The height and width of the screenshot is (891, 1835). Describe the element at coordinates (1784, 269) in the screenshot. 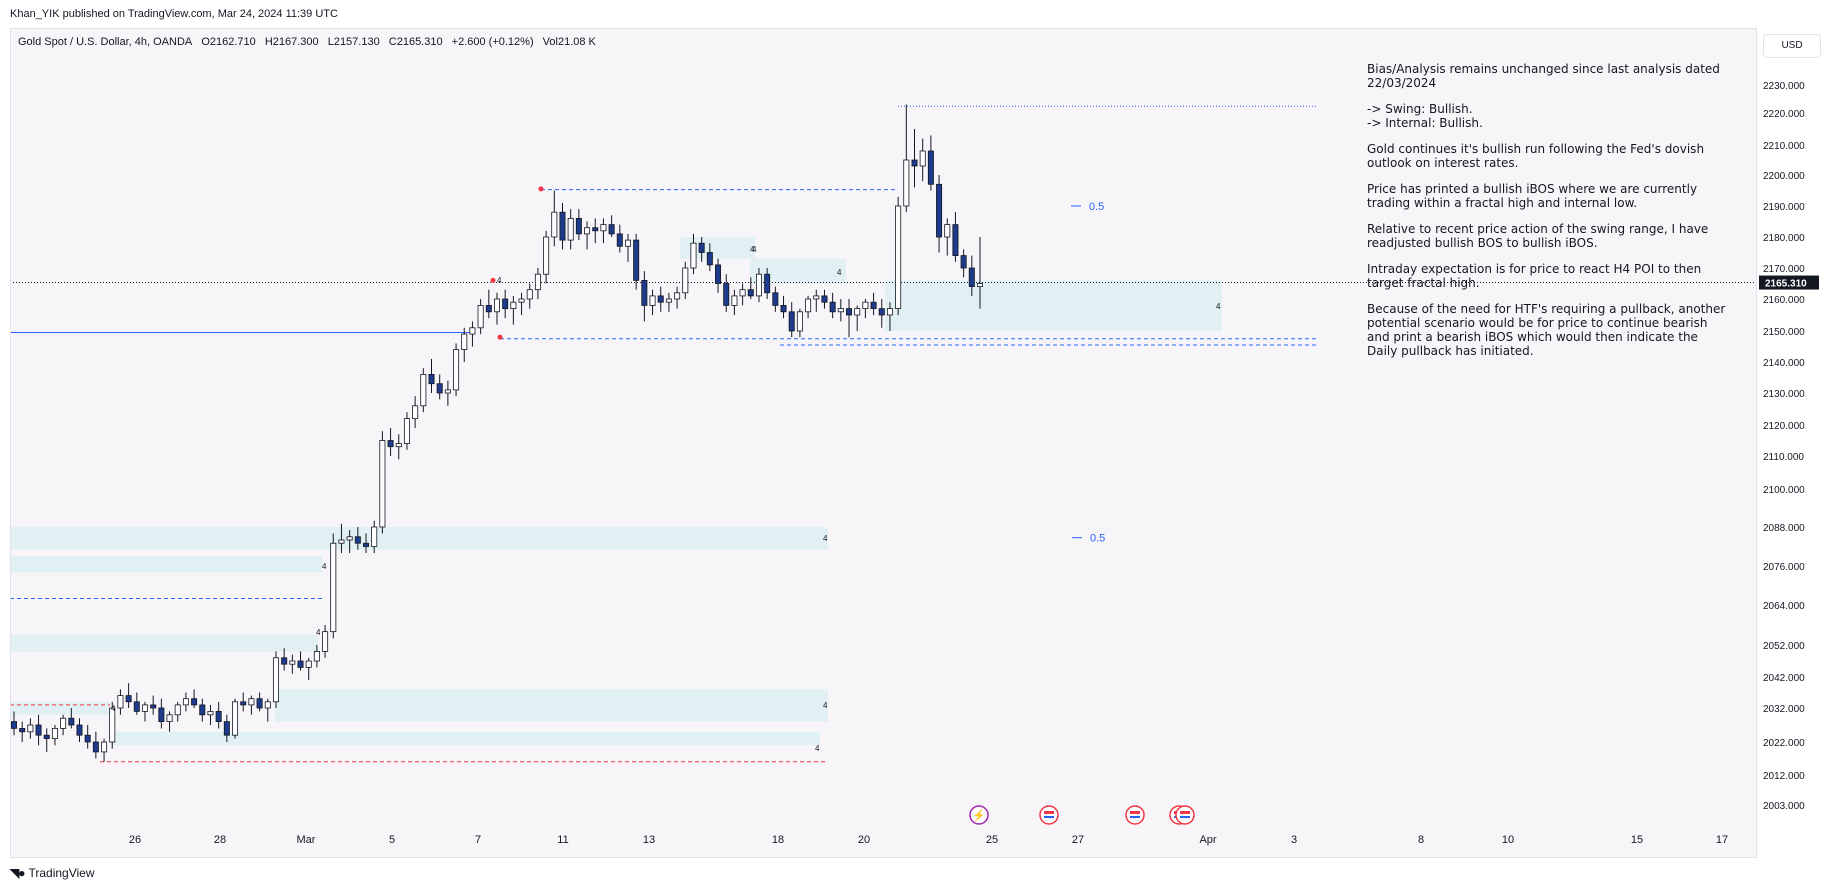

I see `price-axis-label: 2170.000` at that location.